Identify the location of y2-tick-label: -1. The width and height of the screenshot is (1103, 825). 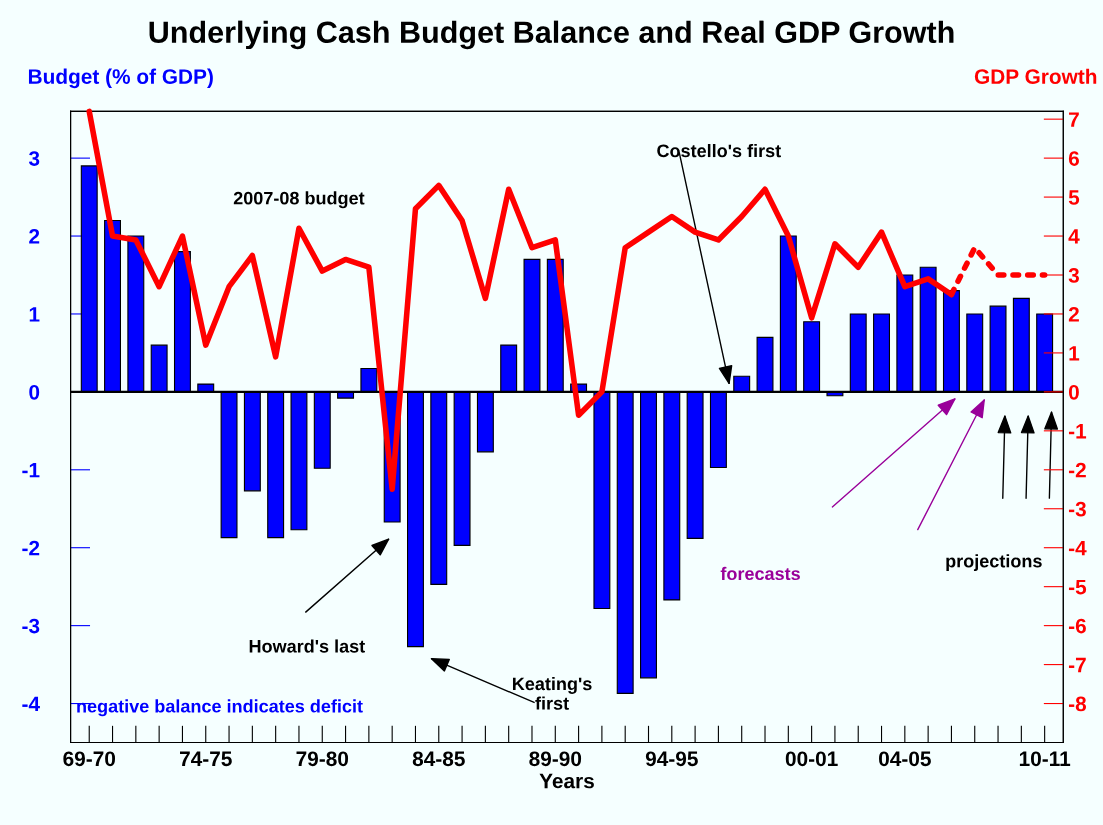
(1077, 431).